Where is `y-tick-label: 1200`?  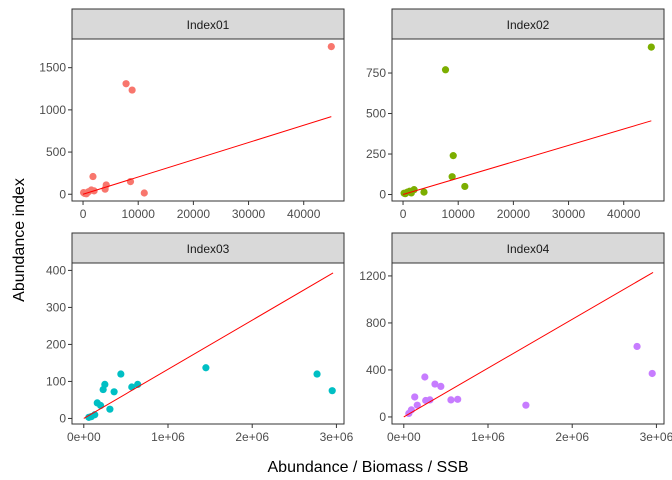
y-tick-label: 1200 is located at coordinates (372, 276).